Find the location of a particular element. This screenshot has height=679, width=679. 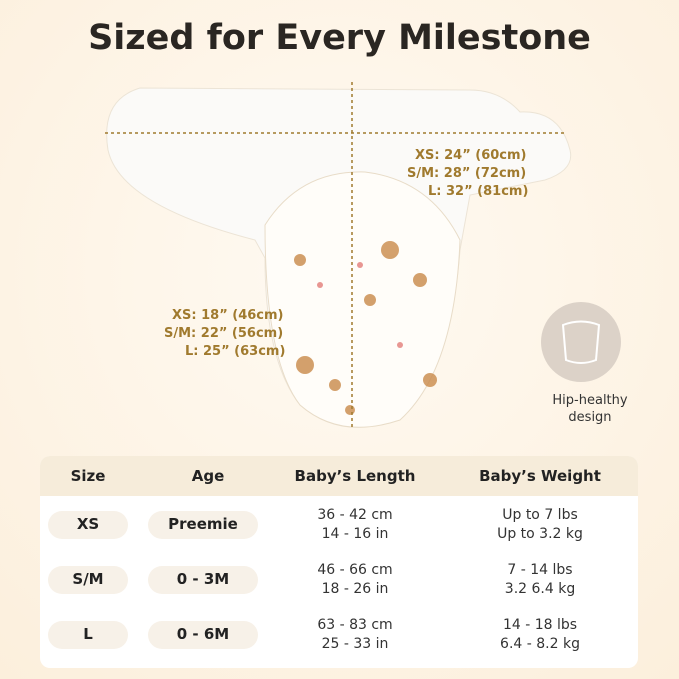

length-cell: 36 - 42 cm is located at coordinates (355, 515).